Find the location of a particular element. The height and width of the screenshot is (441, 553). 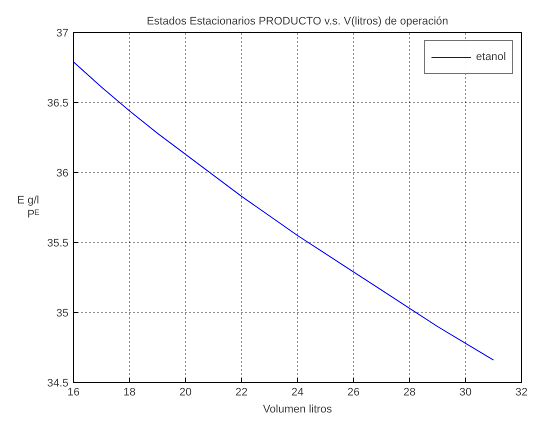

x-tick-label: 26 is located at coordinates (353, 392).